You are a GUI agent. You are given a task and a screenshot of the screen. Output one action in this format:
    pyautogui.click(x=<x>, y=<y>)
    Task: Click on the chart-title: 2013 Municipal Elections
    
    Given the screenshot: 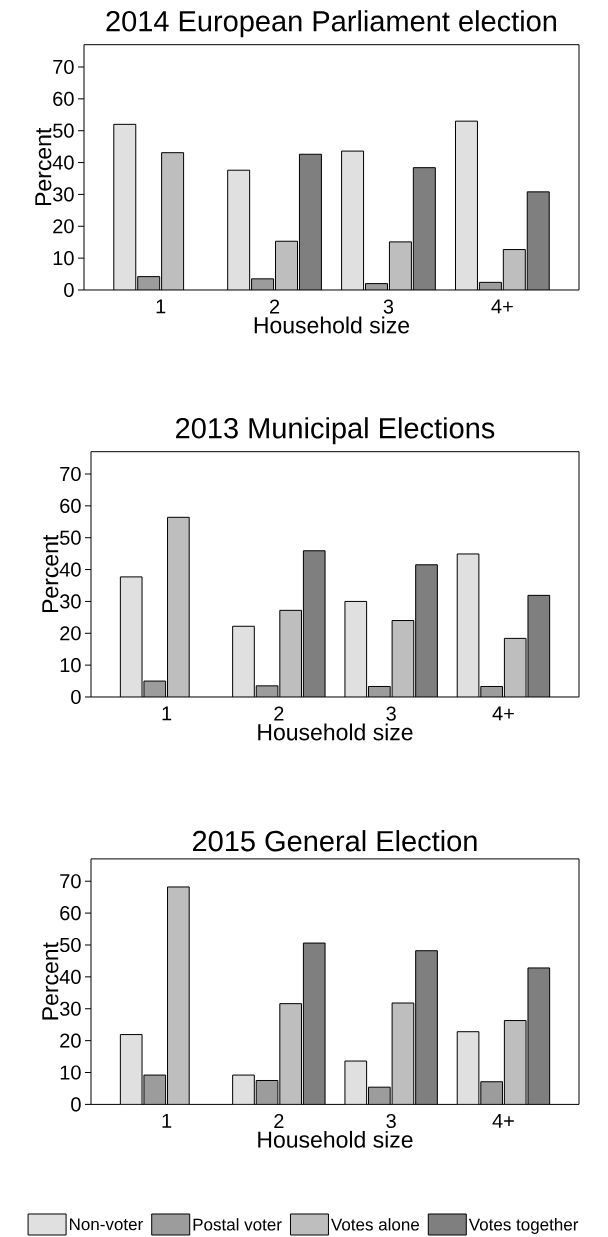 What is the action you would take?
    pyautogui.click(x=335, y=431)
    